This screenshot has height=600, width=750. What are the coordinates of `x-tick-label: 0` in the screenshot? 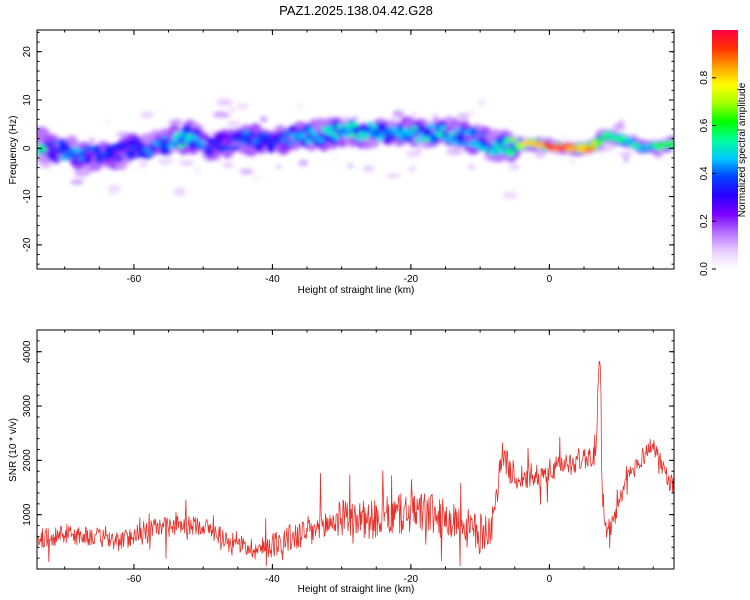 It's located at (550, 279).